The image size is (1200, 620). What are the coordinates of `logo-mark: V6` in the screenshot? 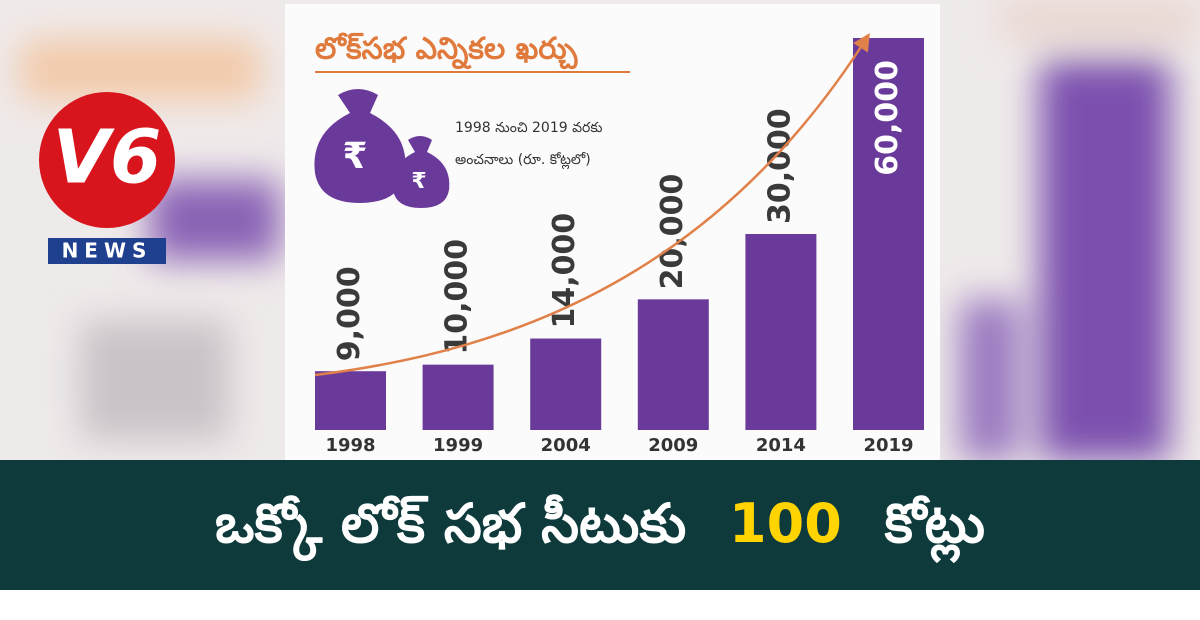 It's located at (107, 158).